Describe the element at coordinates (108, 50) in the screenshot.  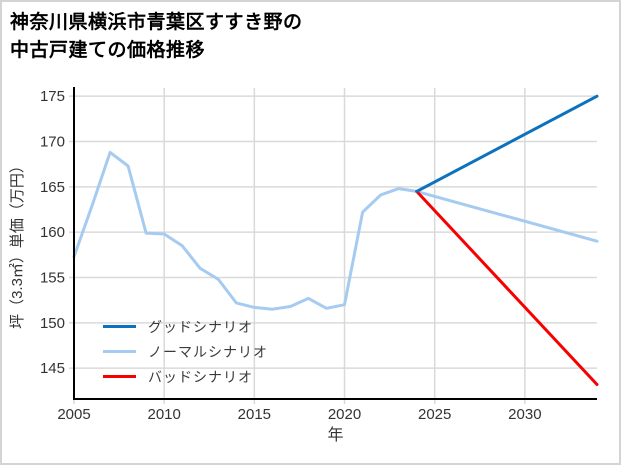
I see `chart-title-line2: 中古戸建ての価格推移` at that location.